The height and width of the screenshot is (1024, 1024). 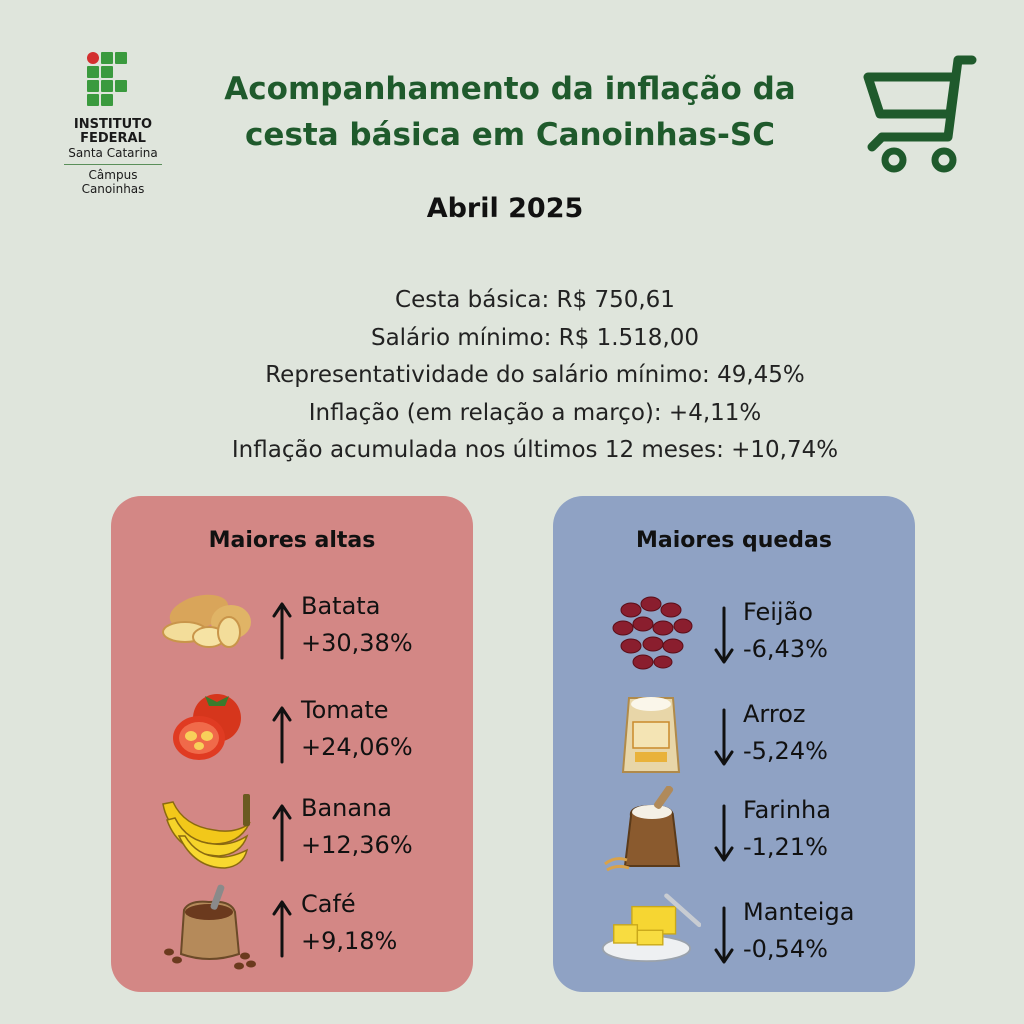 I want to click on item-change: -5,24%, so click(x=785, y=751).